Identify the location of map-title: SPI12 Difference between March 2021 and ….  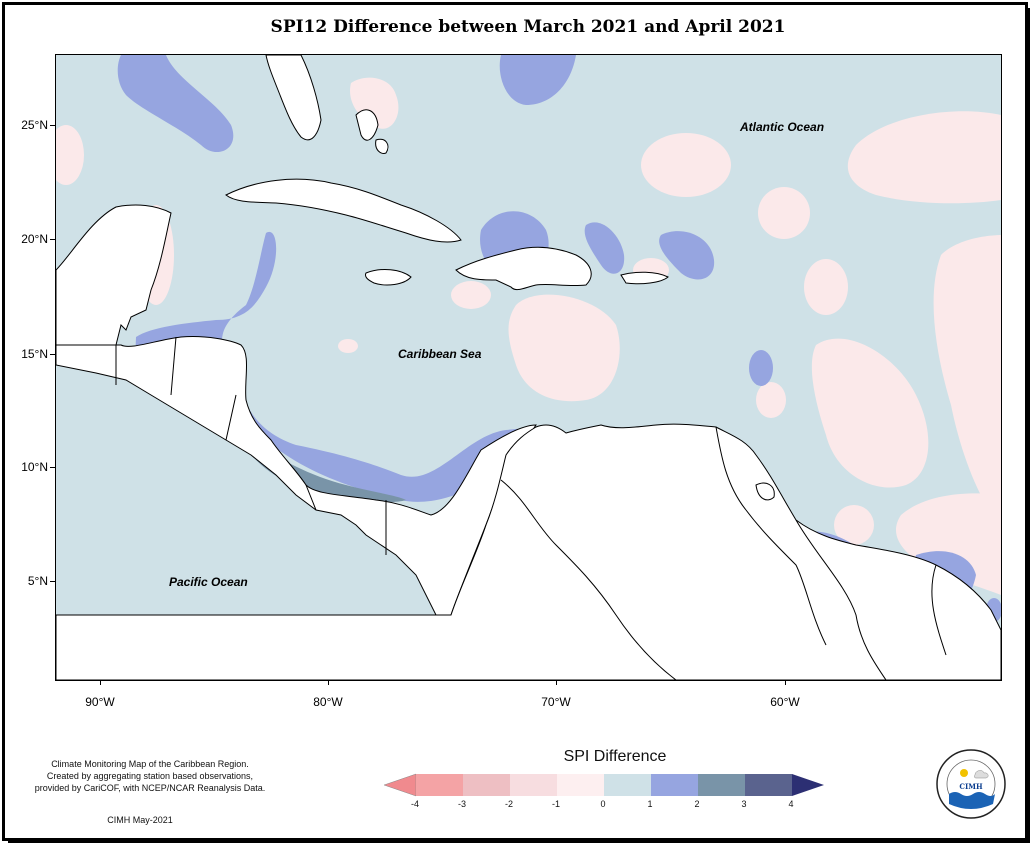
(528, 27).